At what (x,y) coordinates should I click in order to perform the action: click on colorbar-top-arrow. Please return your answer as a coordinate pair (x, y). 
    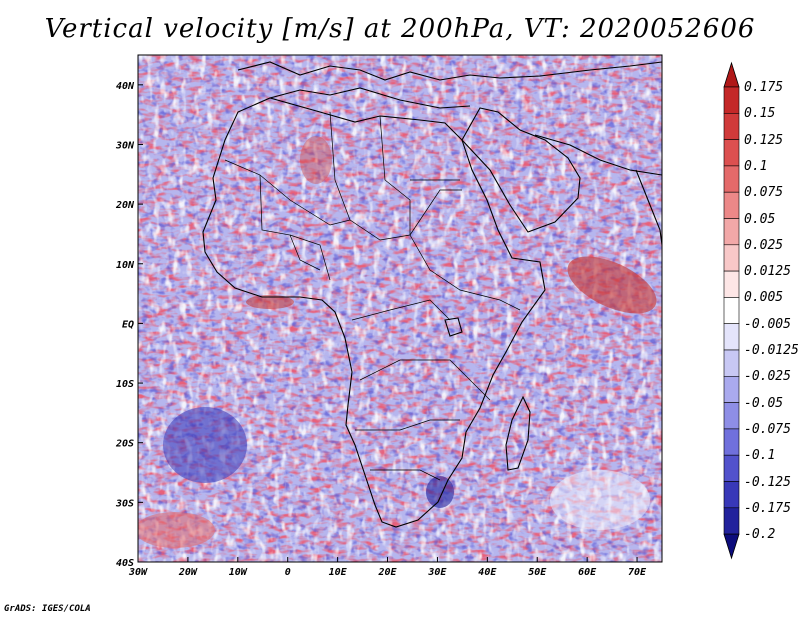
    Looking at the image, I should click on (731, 74).